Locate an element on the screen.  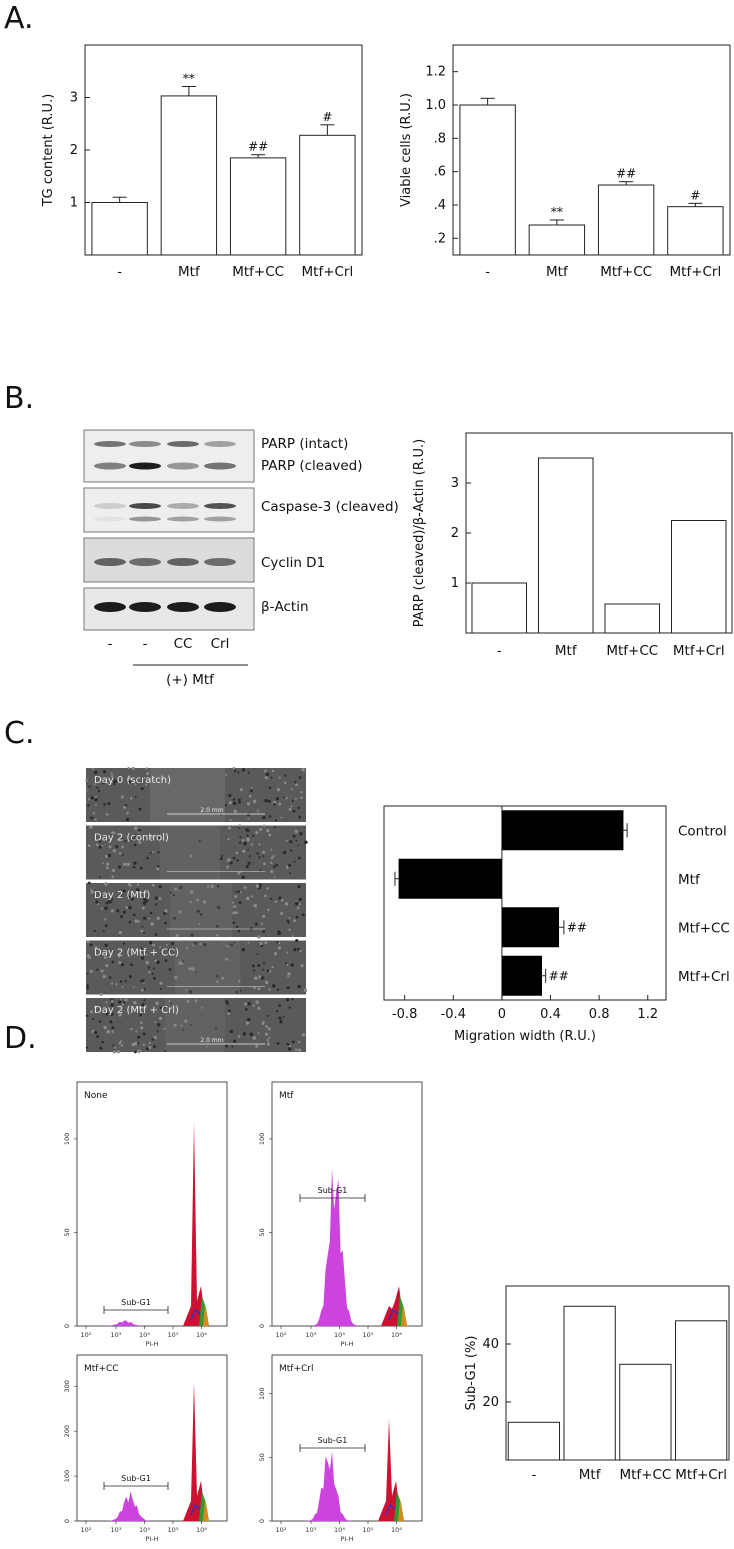
lane-label: - is located at coordinates (110, 644).